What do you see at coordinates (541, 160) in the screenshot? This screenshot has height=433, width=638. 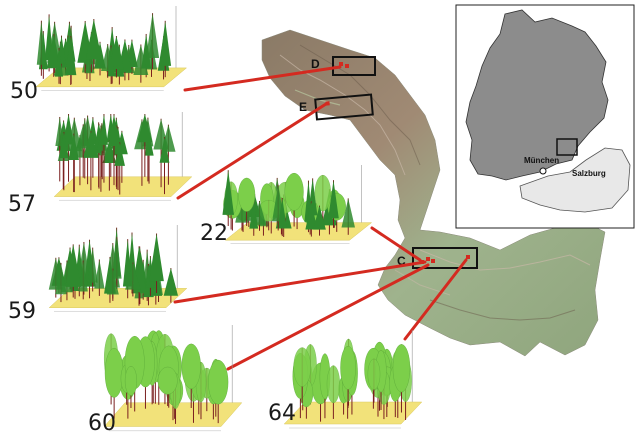 I see `city-munchen: München` at bounding box center [541, 160].